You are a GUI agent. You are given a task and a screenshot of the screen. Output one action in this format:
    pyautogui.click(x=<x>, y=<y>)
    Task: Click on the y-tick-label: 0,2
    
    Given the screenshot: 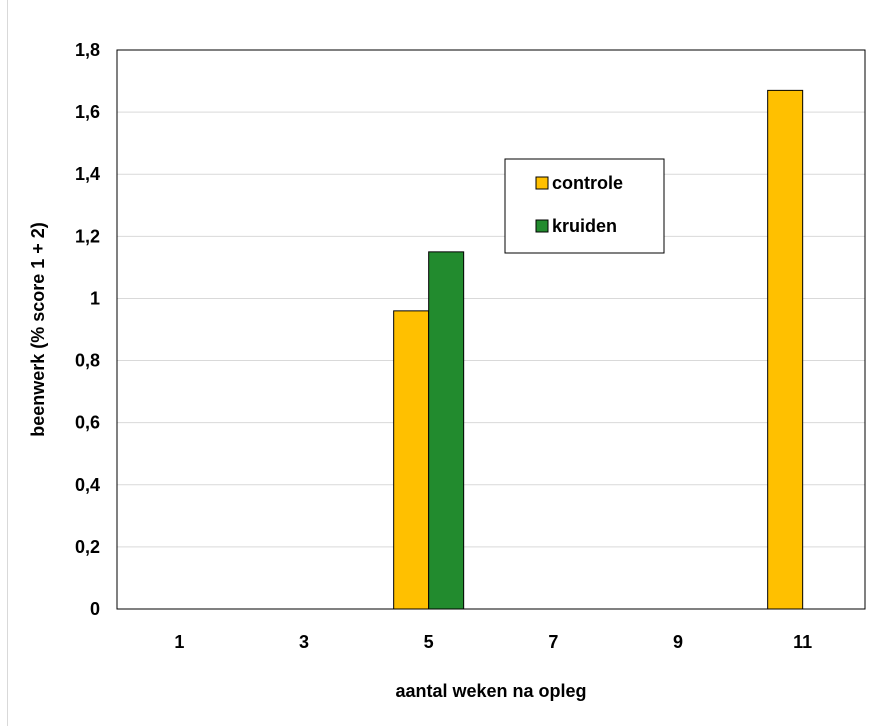 What is the action you would take?
    pyautogui.click(x=87, y=547)
    